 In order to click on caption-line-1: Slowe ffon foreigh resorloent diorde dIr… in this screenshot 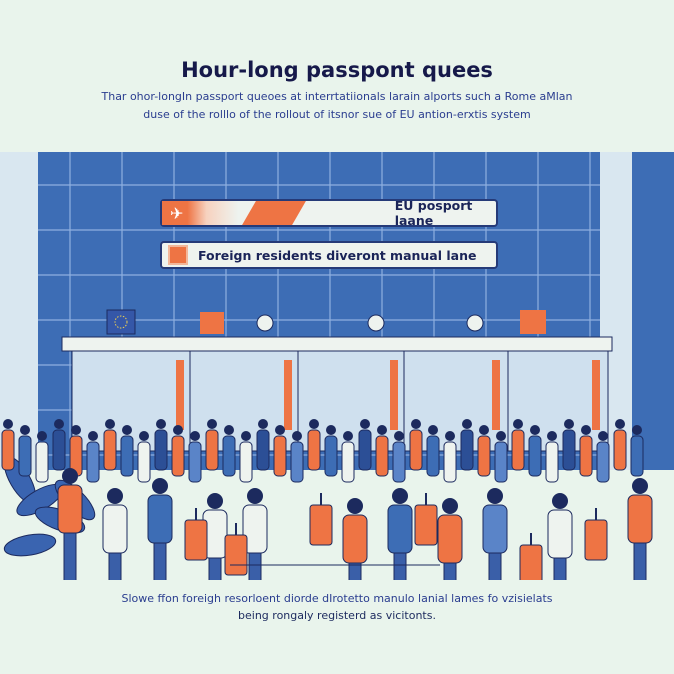, I will do `click(337, 598)`.